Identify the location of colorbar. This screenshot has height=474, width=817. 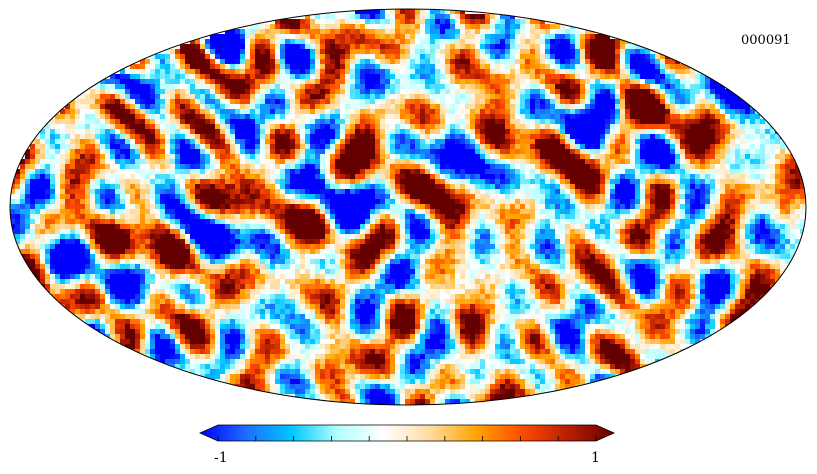
(407, 433).